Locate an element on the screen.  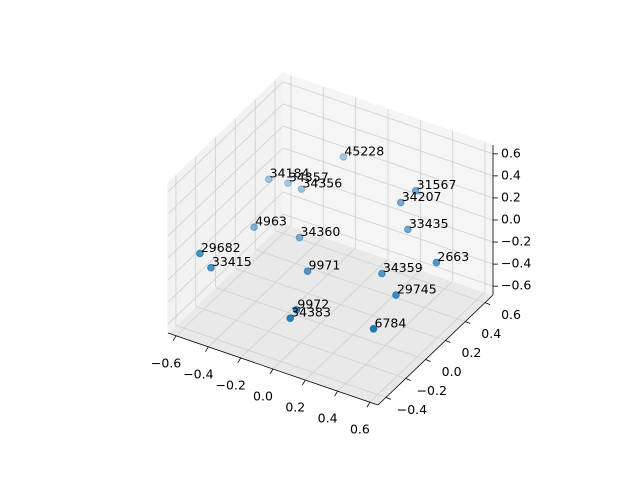
point-label: 6784 is located at coordinates (391, 322).